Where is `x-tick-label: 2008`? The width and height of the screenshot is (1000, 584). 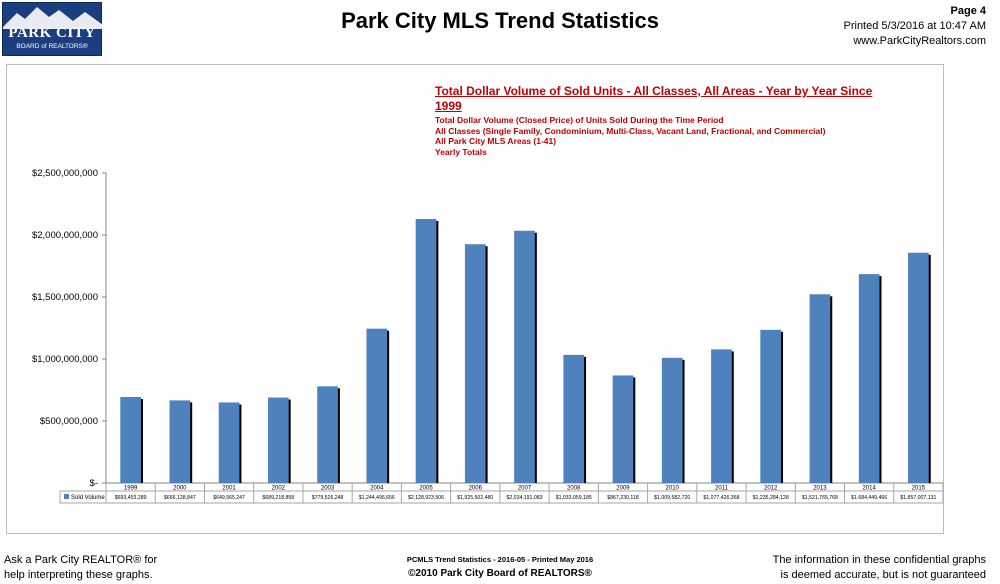 x-tick-label: 2008 is located at coordinates (574, 489).